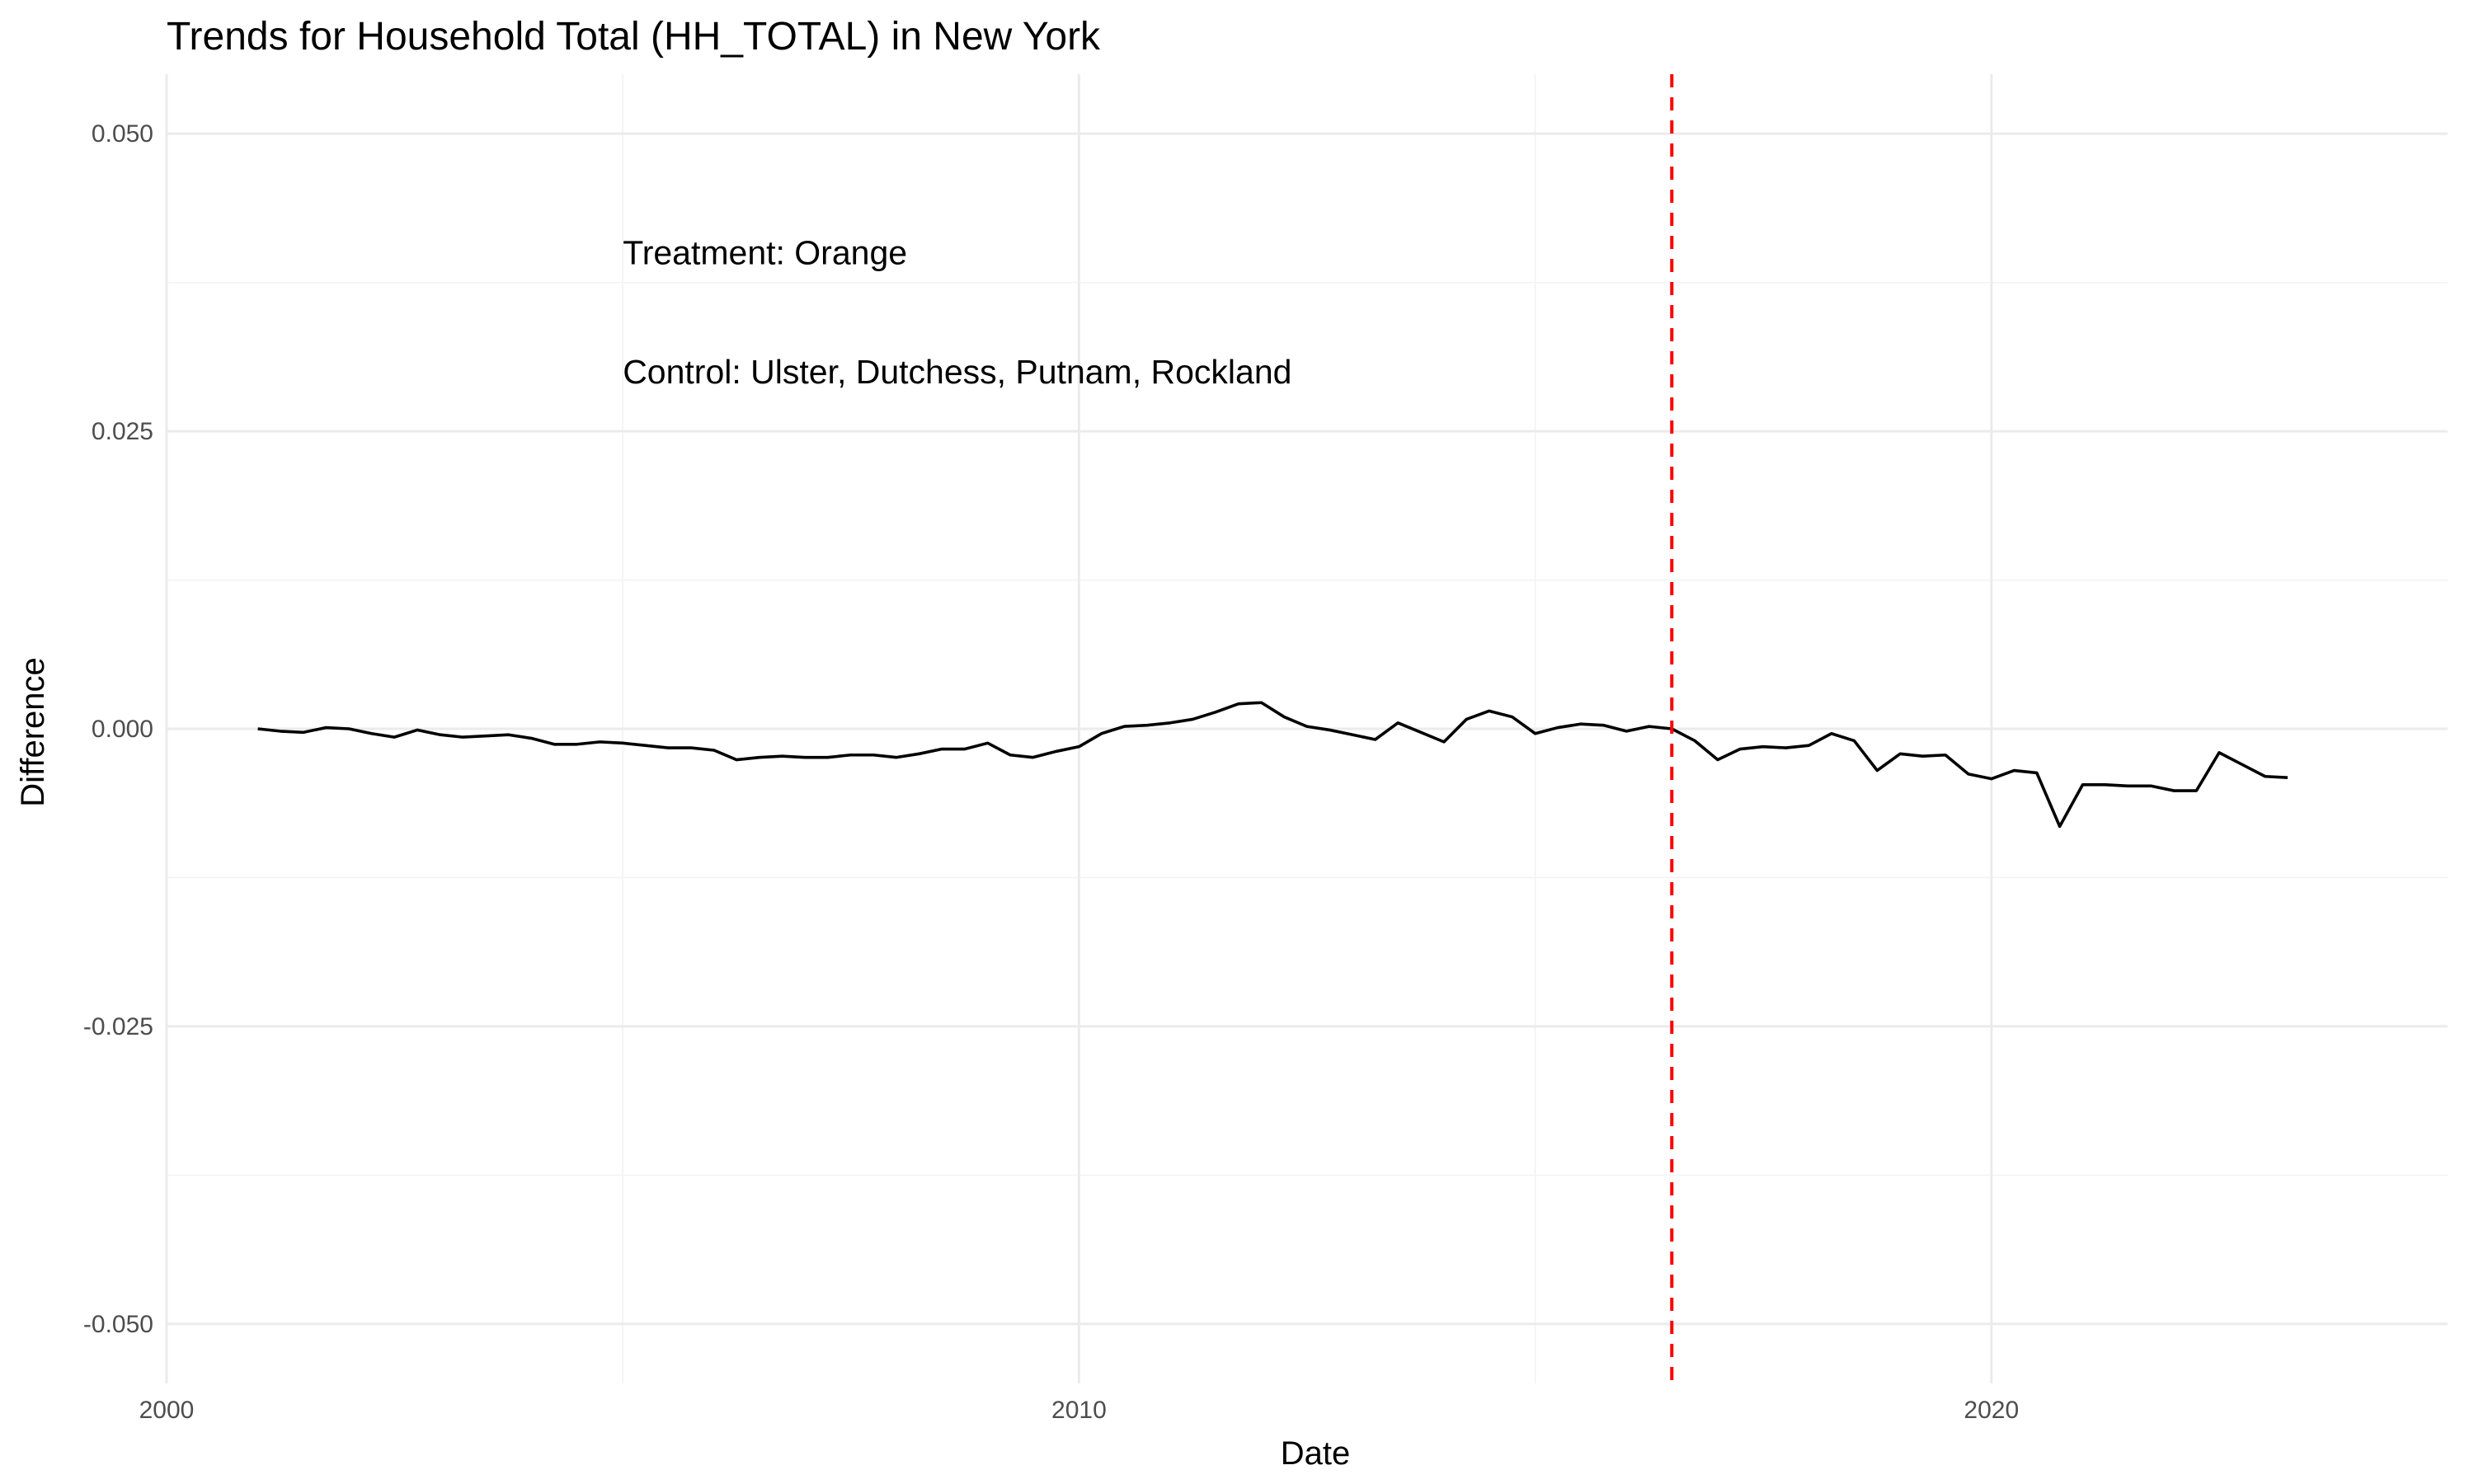 Image resolution: width=2474 pixels, height=1484 pixels. Describe the element at coordinates (118, 1026) in the screenshot. I see `y-tick-label: -0.025` at that location.